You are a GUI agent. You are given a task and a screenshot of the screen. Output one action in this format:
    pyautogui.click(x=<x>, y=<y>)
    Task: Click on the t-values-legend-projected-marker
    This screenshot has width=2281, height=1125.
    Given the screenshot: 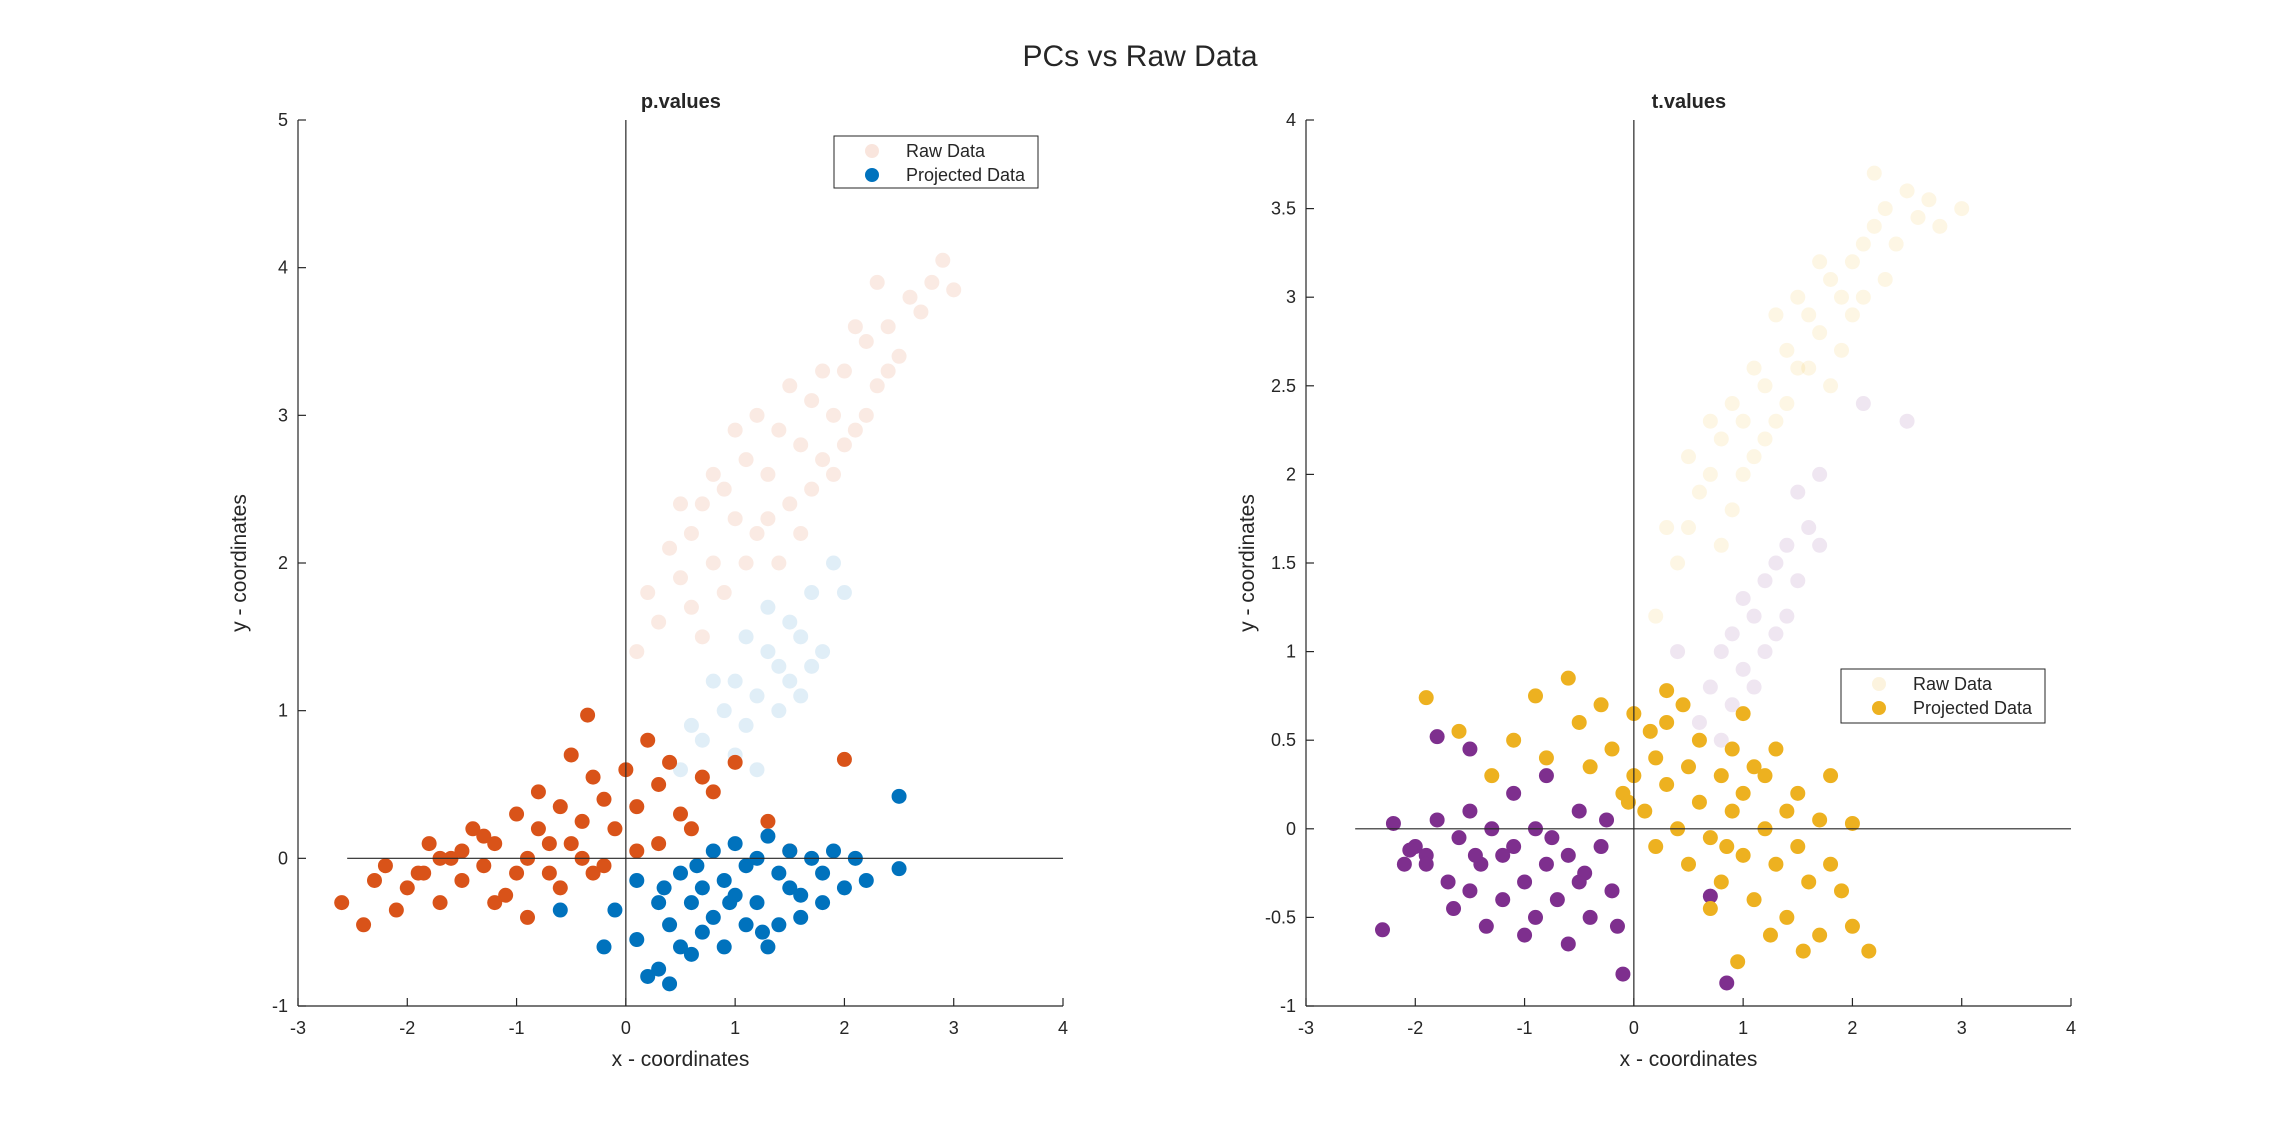 What is the action you would take?
    pyautogui.click(x=1879, y=708)
    